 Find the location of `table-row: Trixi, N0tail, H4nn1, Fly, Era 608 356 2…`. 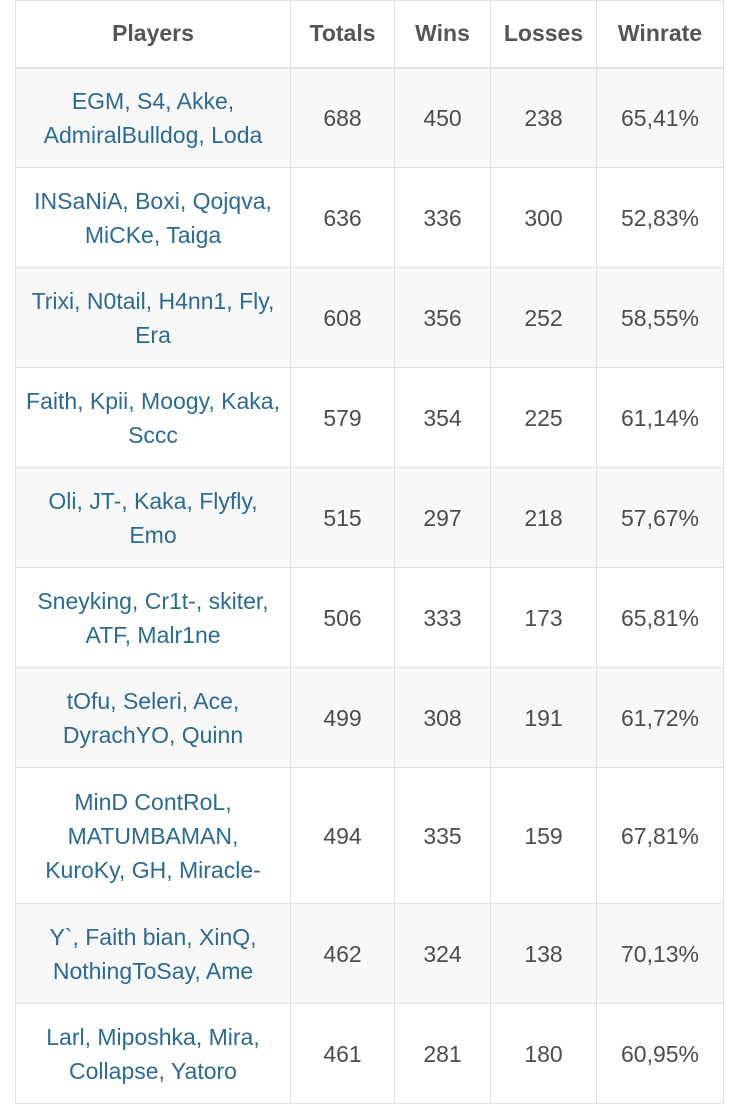

table-row: Trixi, N0tail, H4nn1, Fly, Era 608 356 2… is located at coordinates (369, 317).